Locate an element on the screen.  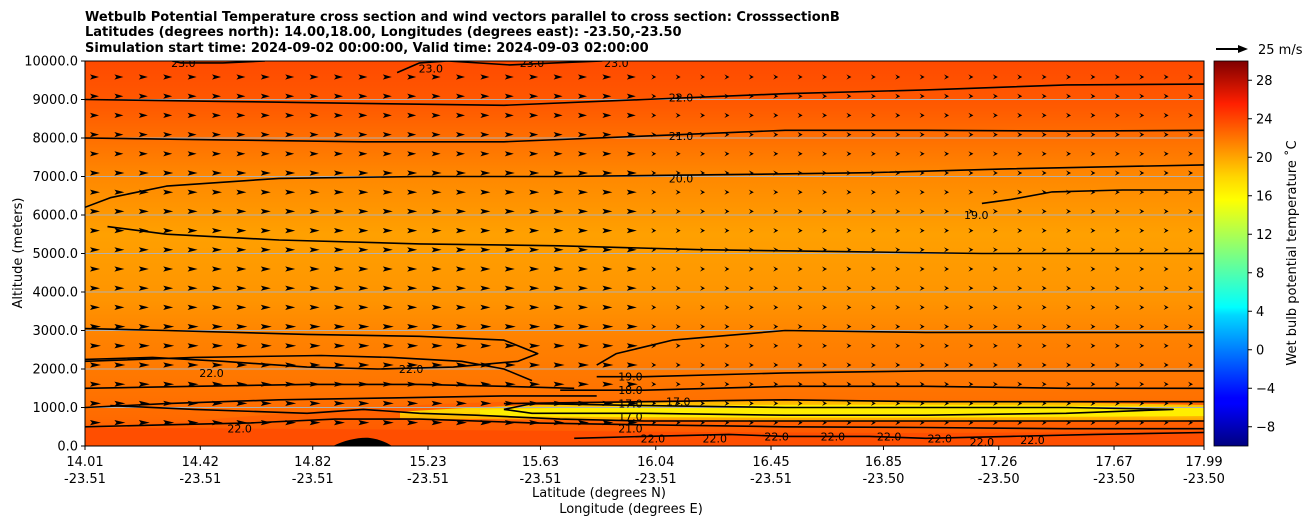
contour-label-0-1: 22.0 is located at coordinates (411, 369).